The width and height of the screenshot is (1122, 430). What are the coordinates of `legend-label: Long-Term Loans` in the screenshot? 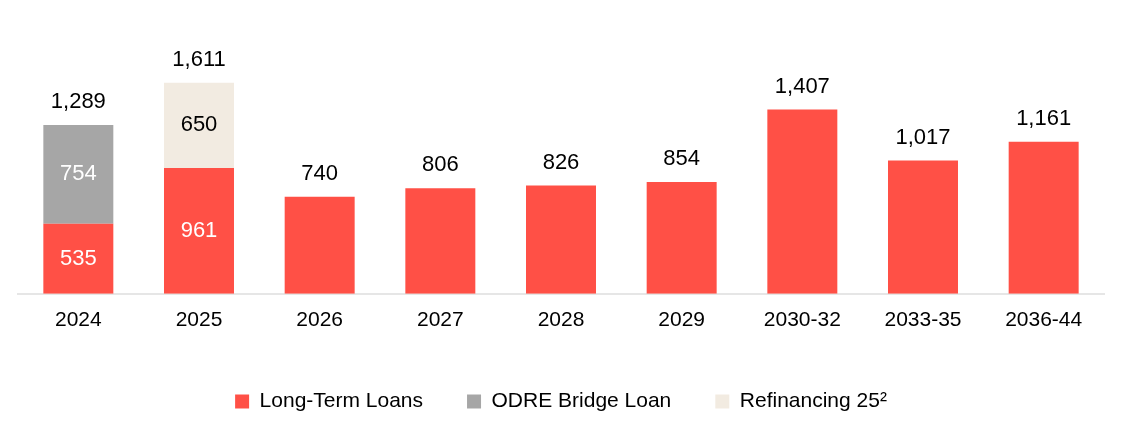 It's located at (341, 400).